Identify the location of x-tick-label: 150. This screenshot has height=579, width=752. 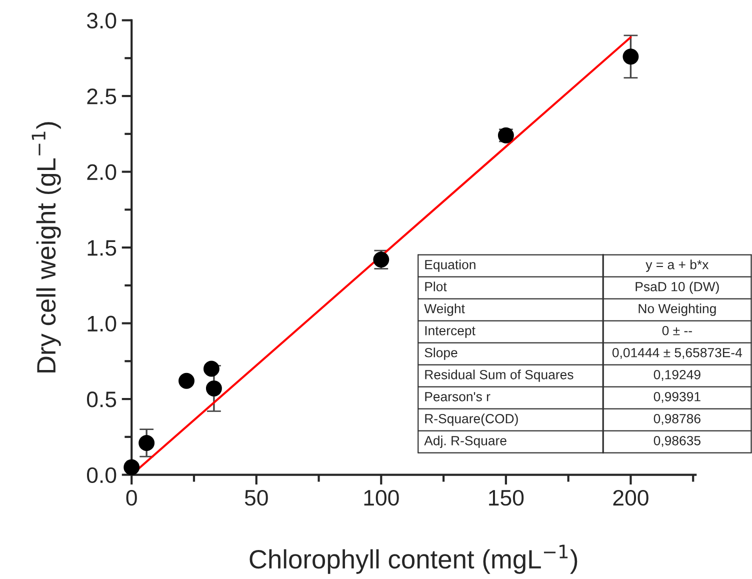
(506, 498).